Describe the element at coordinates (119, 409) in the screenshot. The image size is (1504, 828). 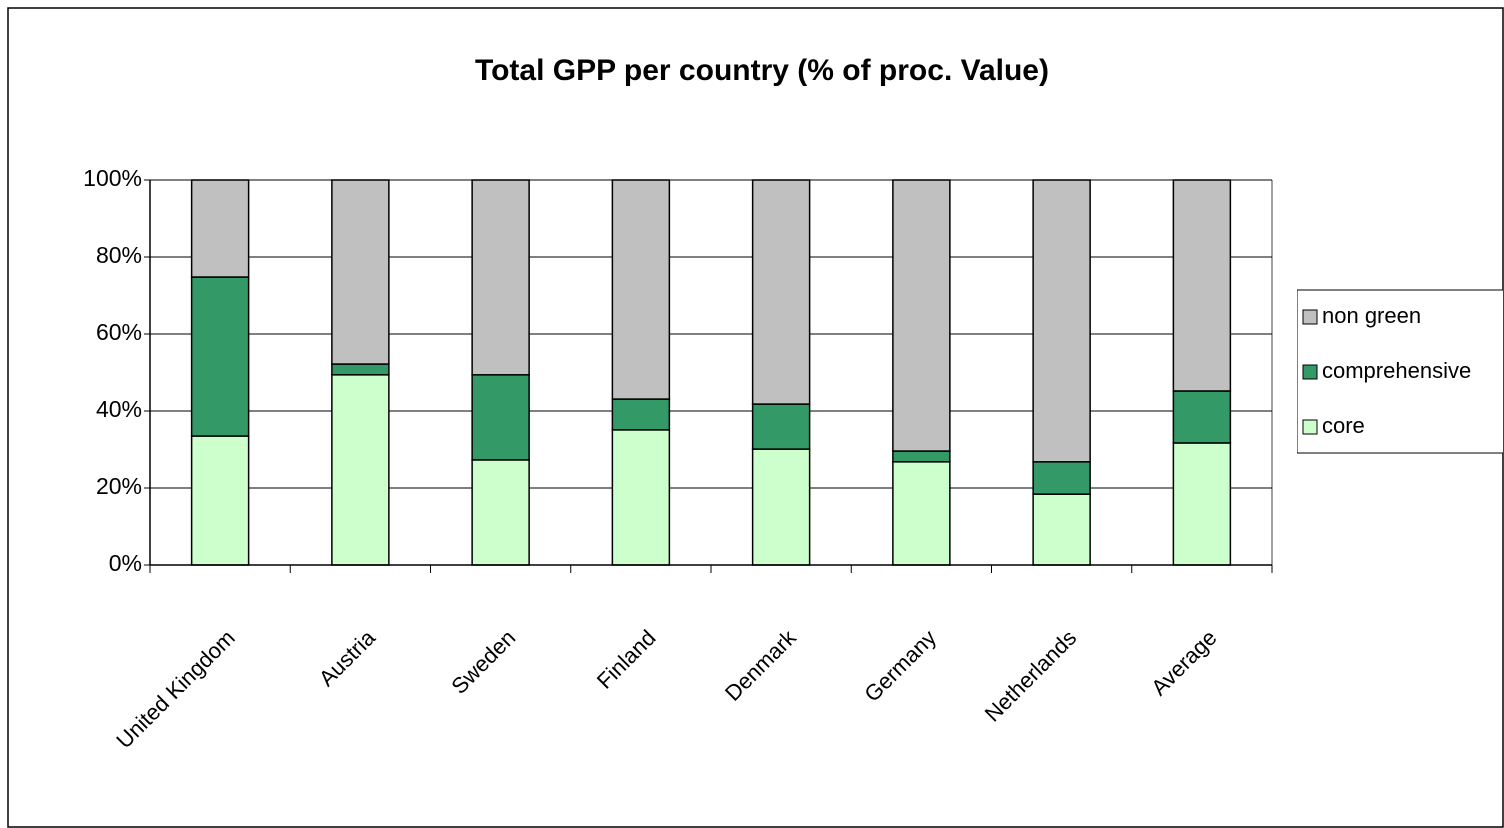
I see `y-tick-label: 40%` at that location.